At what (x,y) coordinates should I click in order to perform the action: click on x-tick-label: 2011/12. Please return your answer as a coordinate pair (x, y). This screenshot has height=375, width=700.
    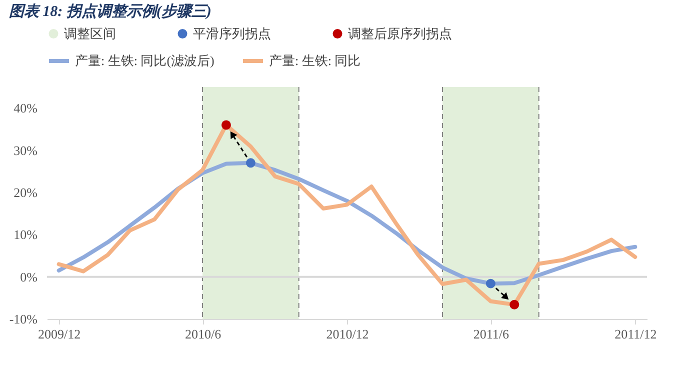
    Looking at the image, I should click on (635, 334).